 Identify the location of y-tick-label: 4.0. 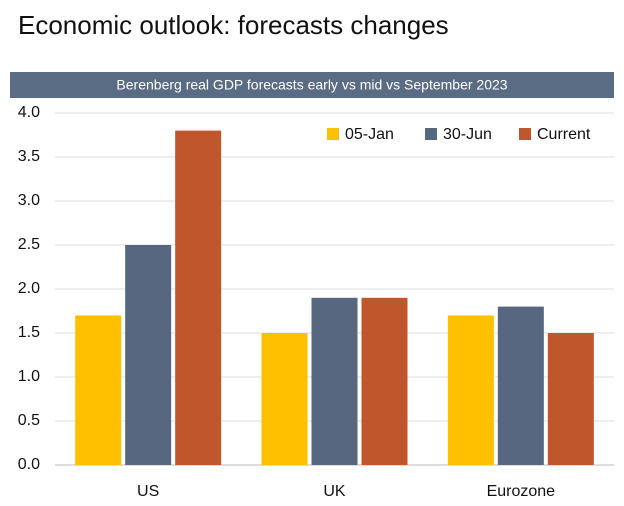
(29, 112).